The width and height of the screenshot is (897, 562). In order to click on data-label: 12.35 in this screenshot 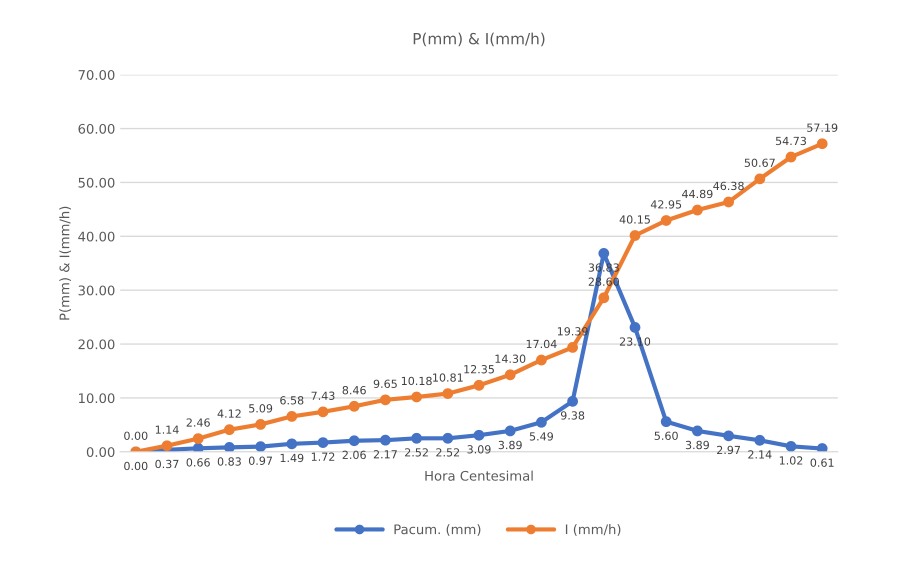, I will do `click(479, 369)`.